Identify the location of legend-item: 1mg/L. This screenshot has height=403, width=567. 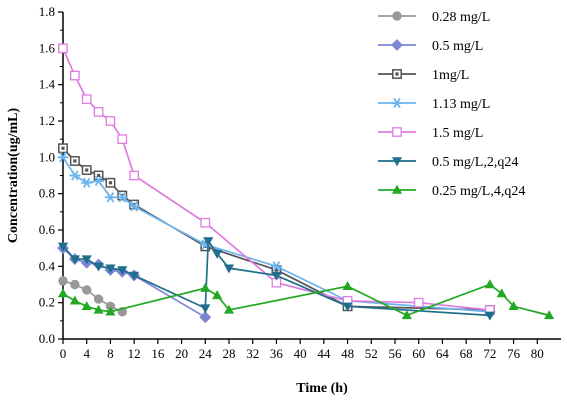
(423, 75).